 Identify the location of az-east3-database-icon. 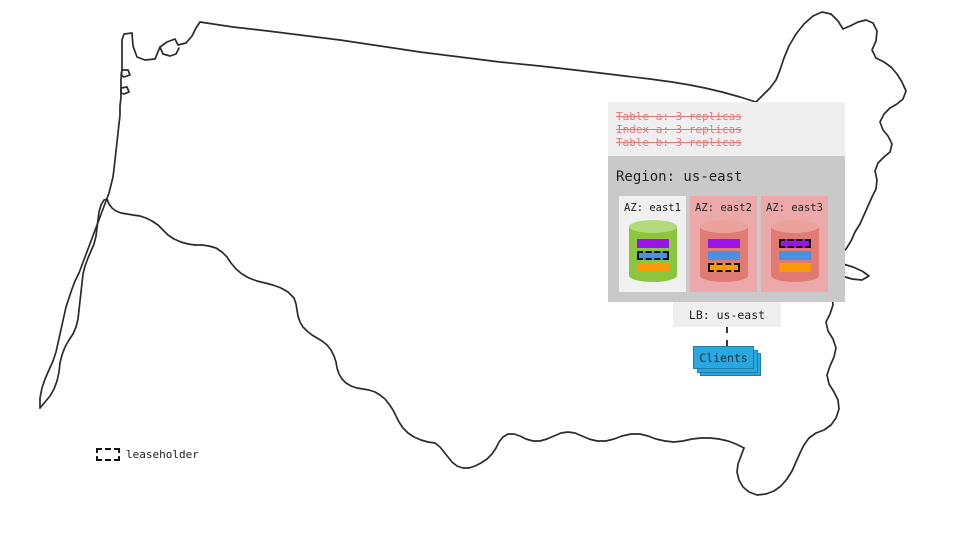
(794, 251).